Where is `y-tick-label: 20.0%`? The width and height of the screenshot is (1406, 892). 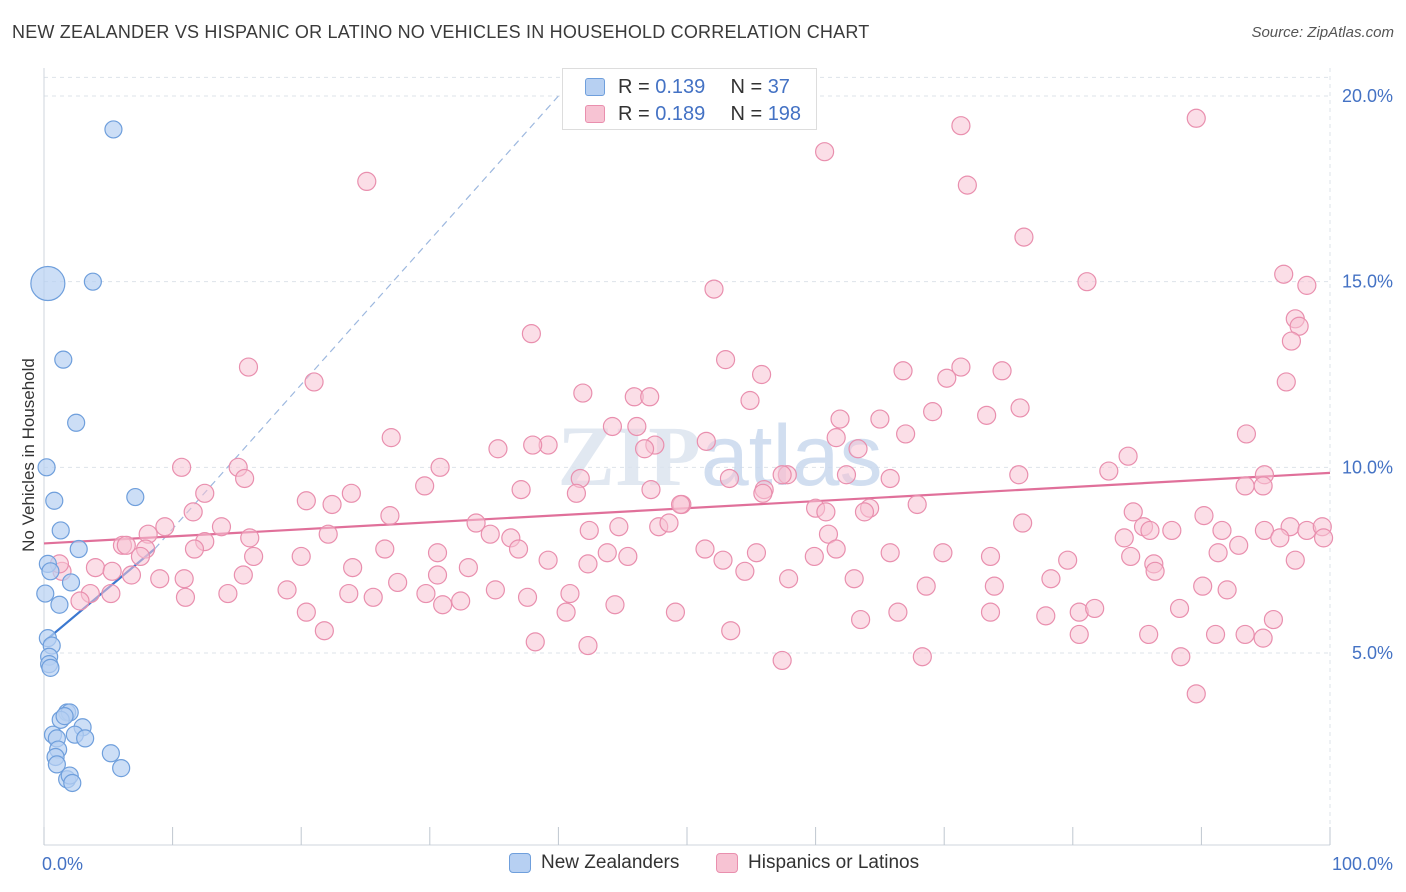 y-tick-label: 20.0% is located at coordinates (1367, 96).